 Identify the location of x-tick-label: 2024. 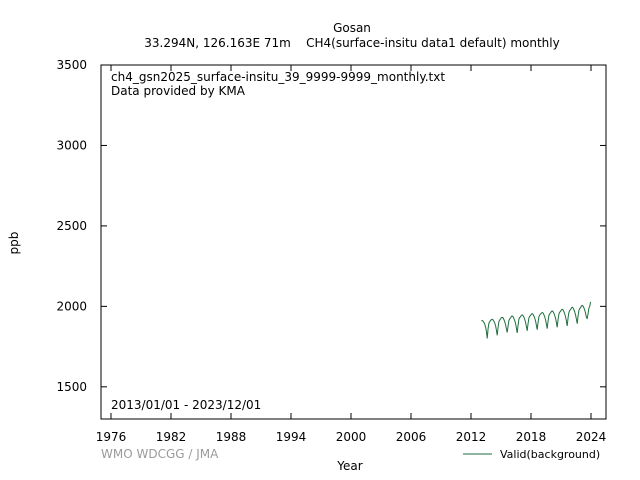
(591, 437).